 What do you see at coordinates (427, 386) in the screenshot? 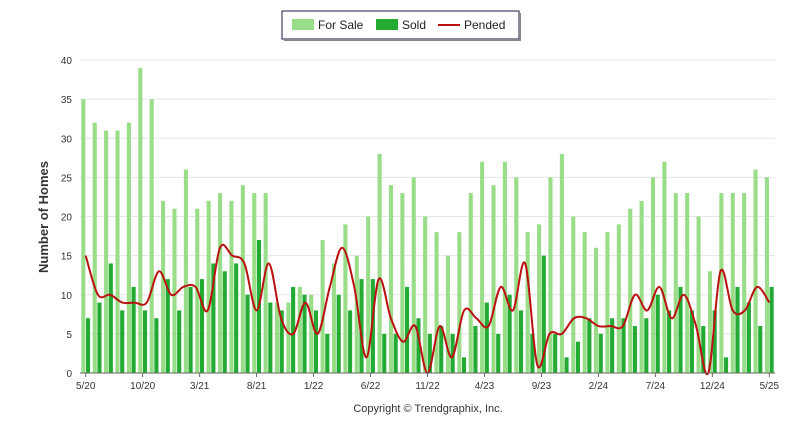
I see `x-tick-label: 11/22` at bounding box center [427, 386].